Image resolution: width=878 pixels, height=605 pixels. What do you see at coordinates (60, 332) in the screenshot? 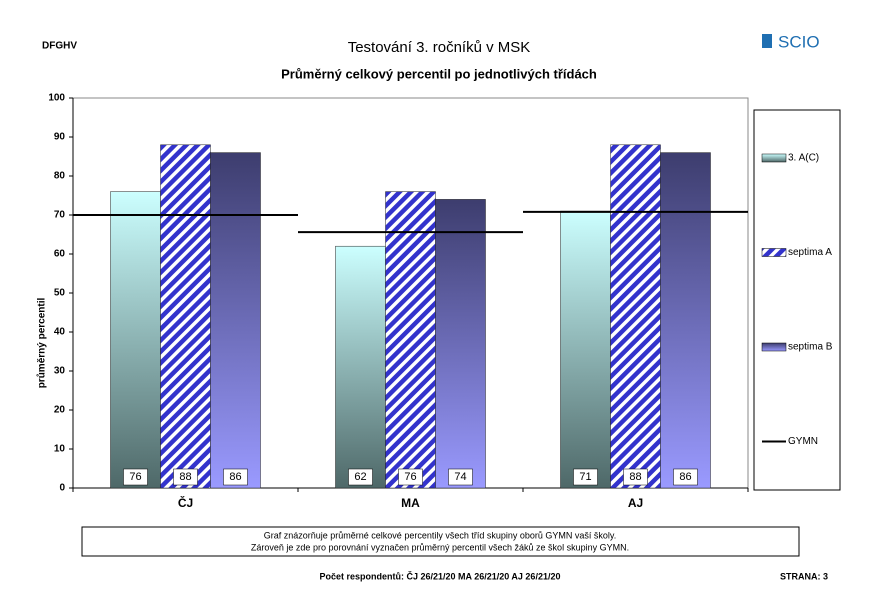
I see `y-tick-label: 40` at bounding box center [60, 332].